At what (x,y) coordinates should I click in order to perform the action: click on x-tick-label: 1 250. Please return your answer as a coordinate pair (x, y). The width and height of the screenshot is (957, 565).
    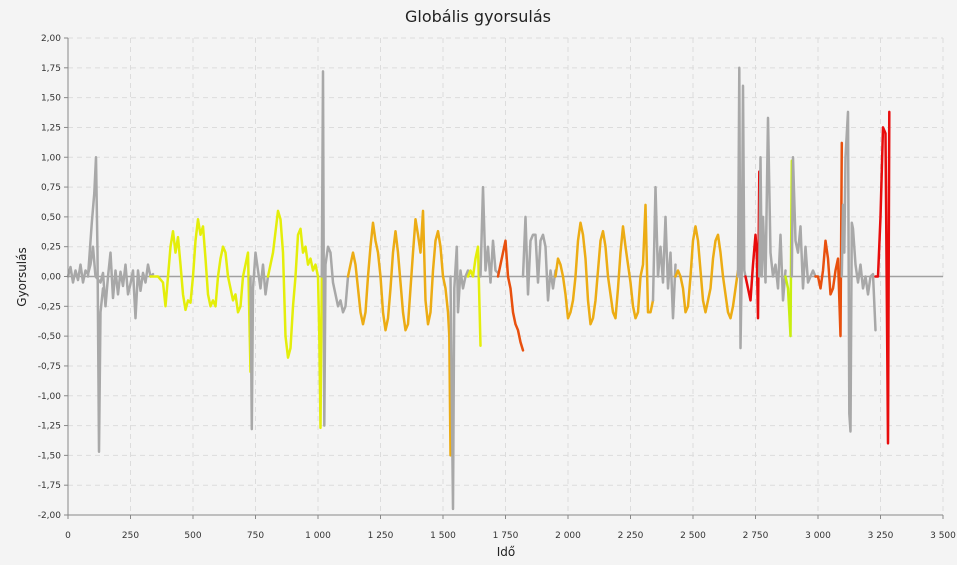
    Looking at the image, I should click on (381, 536).